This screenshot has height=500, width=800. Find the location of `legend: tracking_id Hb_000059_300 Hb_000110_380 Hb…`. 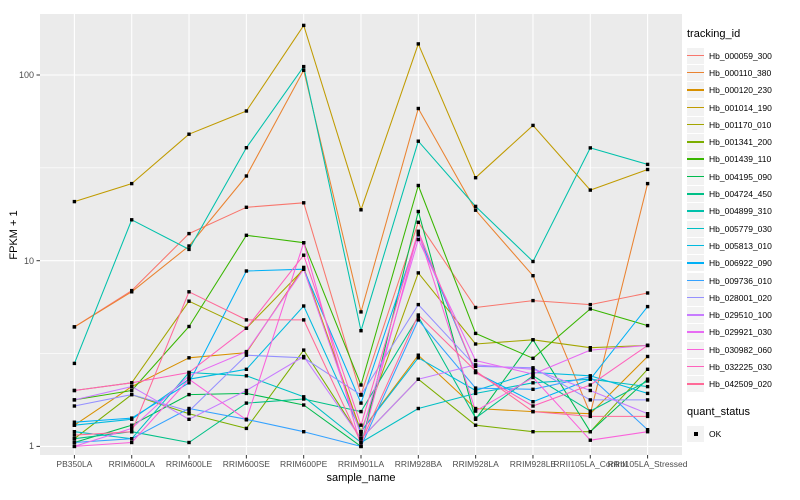

legend: tracking_id Hb_000059_300 Hb_000110_380 Hb… is located at coordinates (743, 235).